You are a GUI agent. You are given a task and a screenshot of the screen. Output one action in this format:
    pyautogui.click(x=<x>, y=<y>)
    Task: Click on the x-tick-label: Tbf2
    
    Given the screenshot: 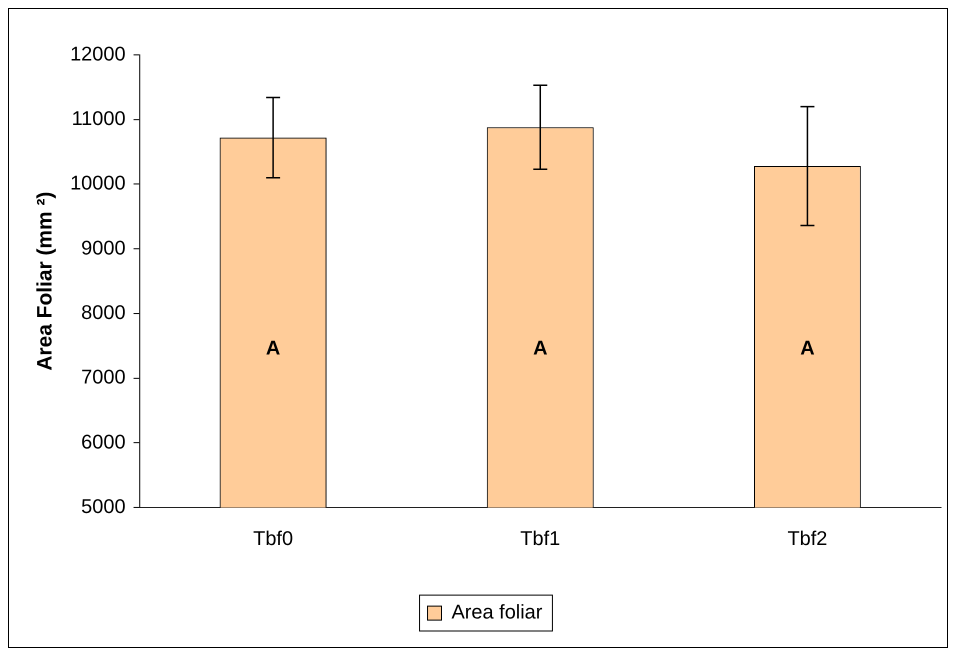 What is the action you would take?
    pyautogui.click(x=807, y=539)
    